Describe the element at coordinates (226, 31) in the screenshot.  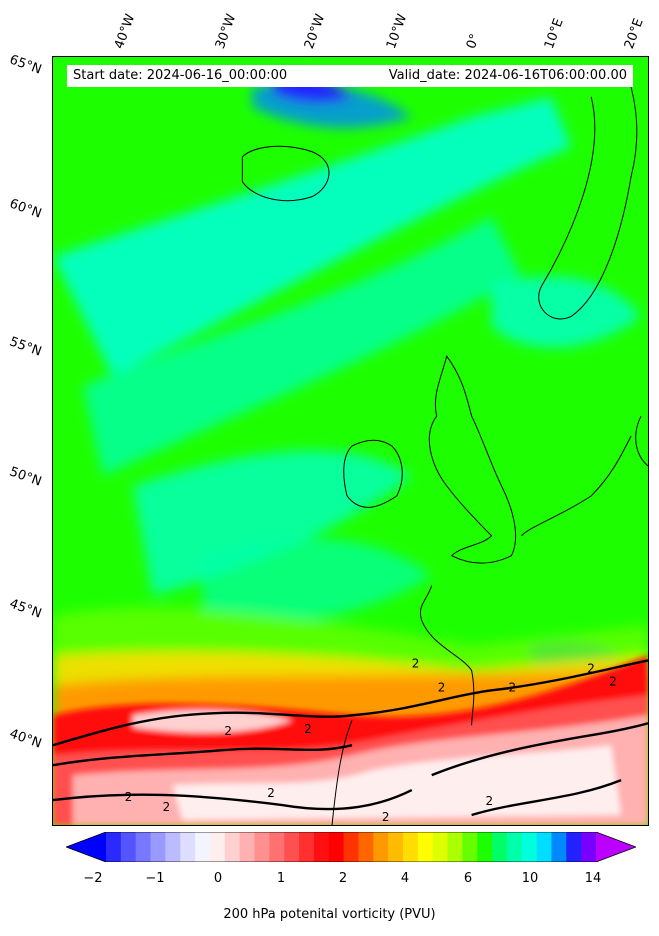
I see `lon-label-30w: 30°W` at that location.